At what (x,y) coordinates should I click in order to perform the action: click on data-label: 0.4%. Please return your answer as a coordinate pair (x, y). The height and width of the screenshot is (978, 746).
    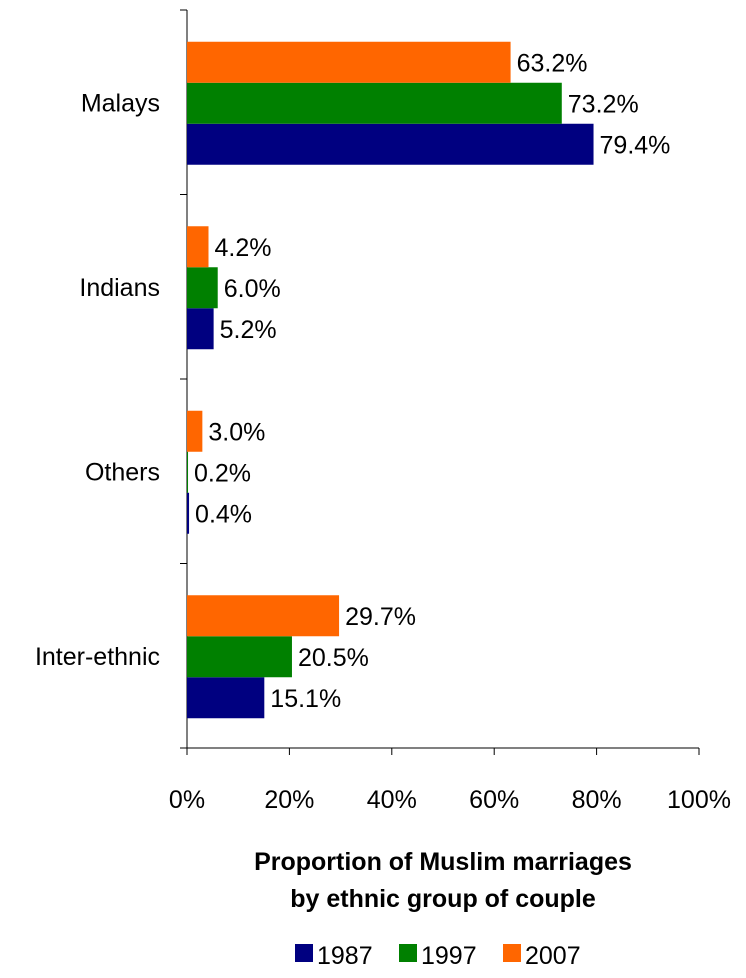
    Looking at the image, I should click on (223, 514).